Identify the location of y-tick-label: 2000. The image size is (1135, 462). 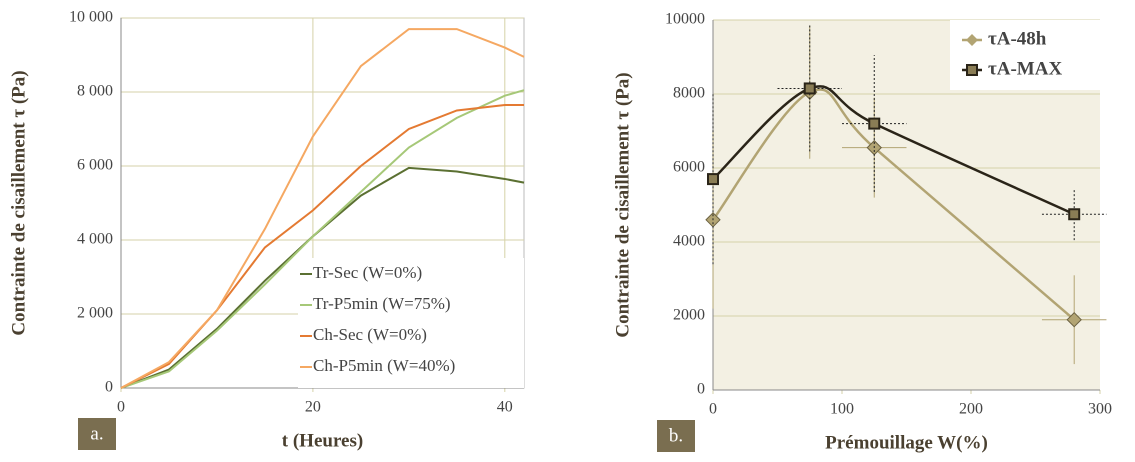
(689, 315).